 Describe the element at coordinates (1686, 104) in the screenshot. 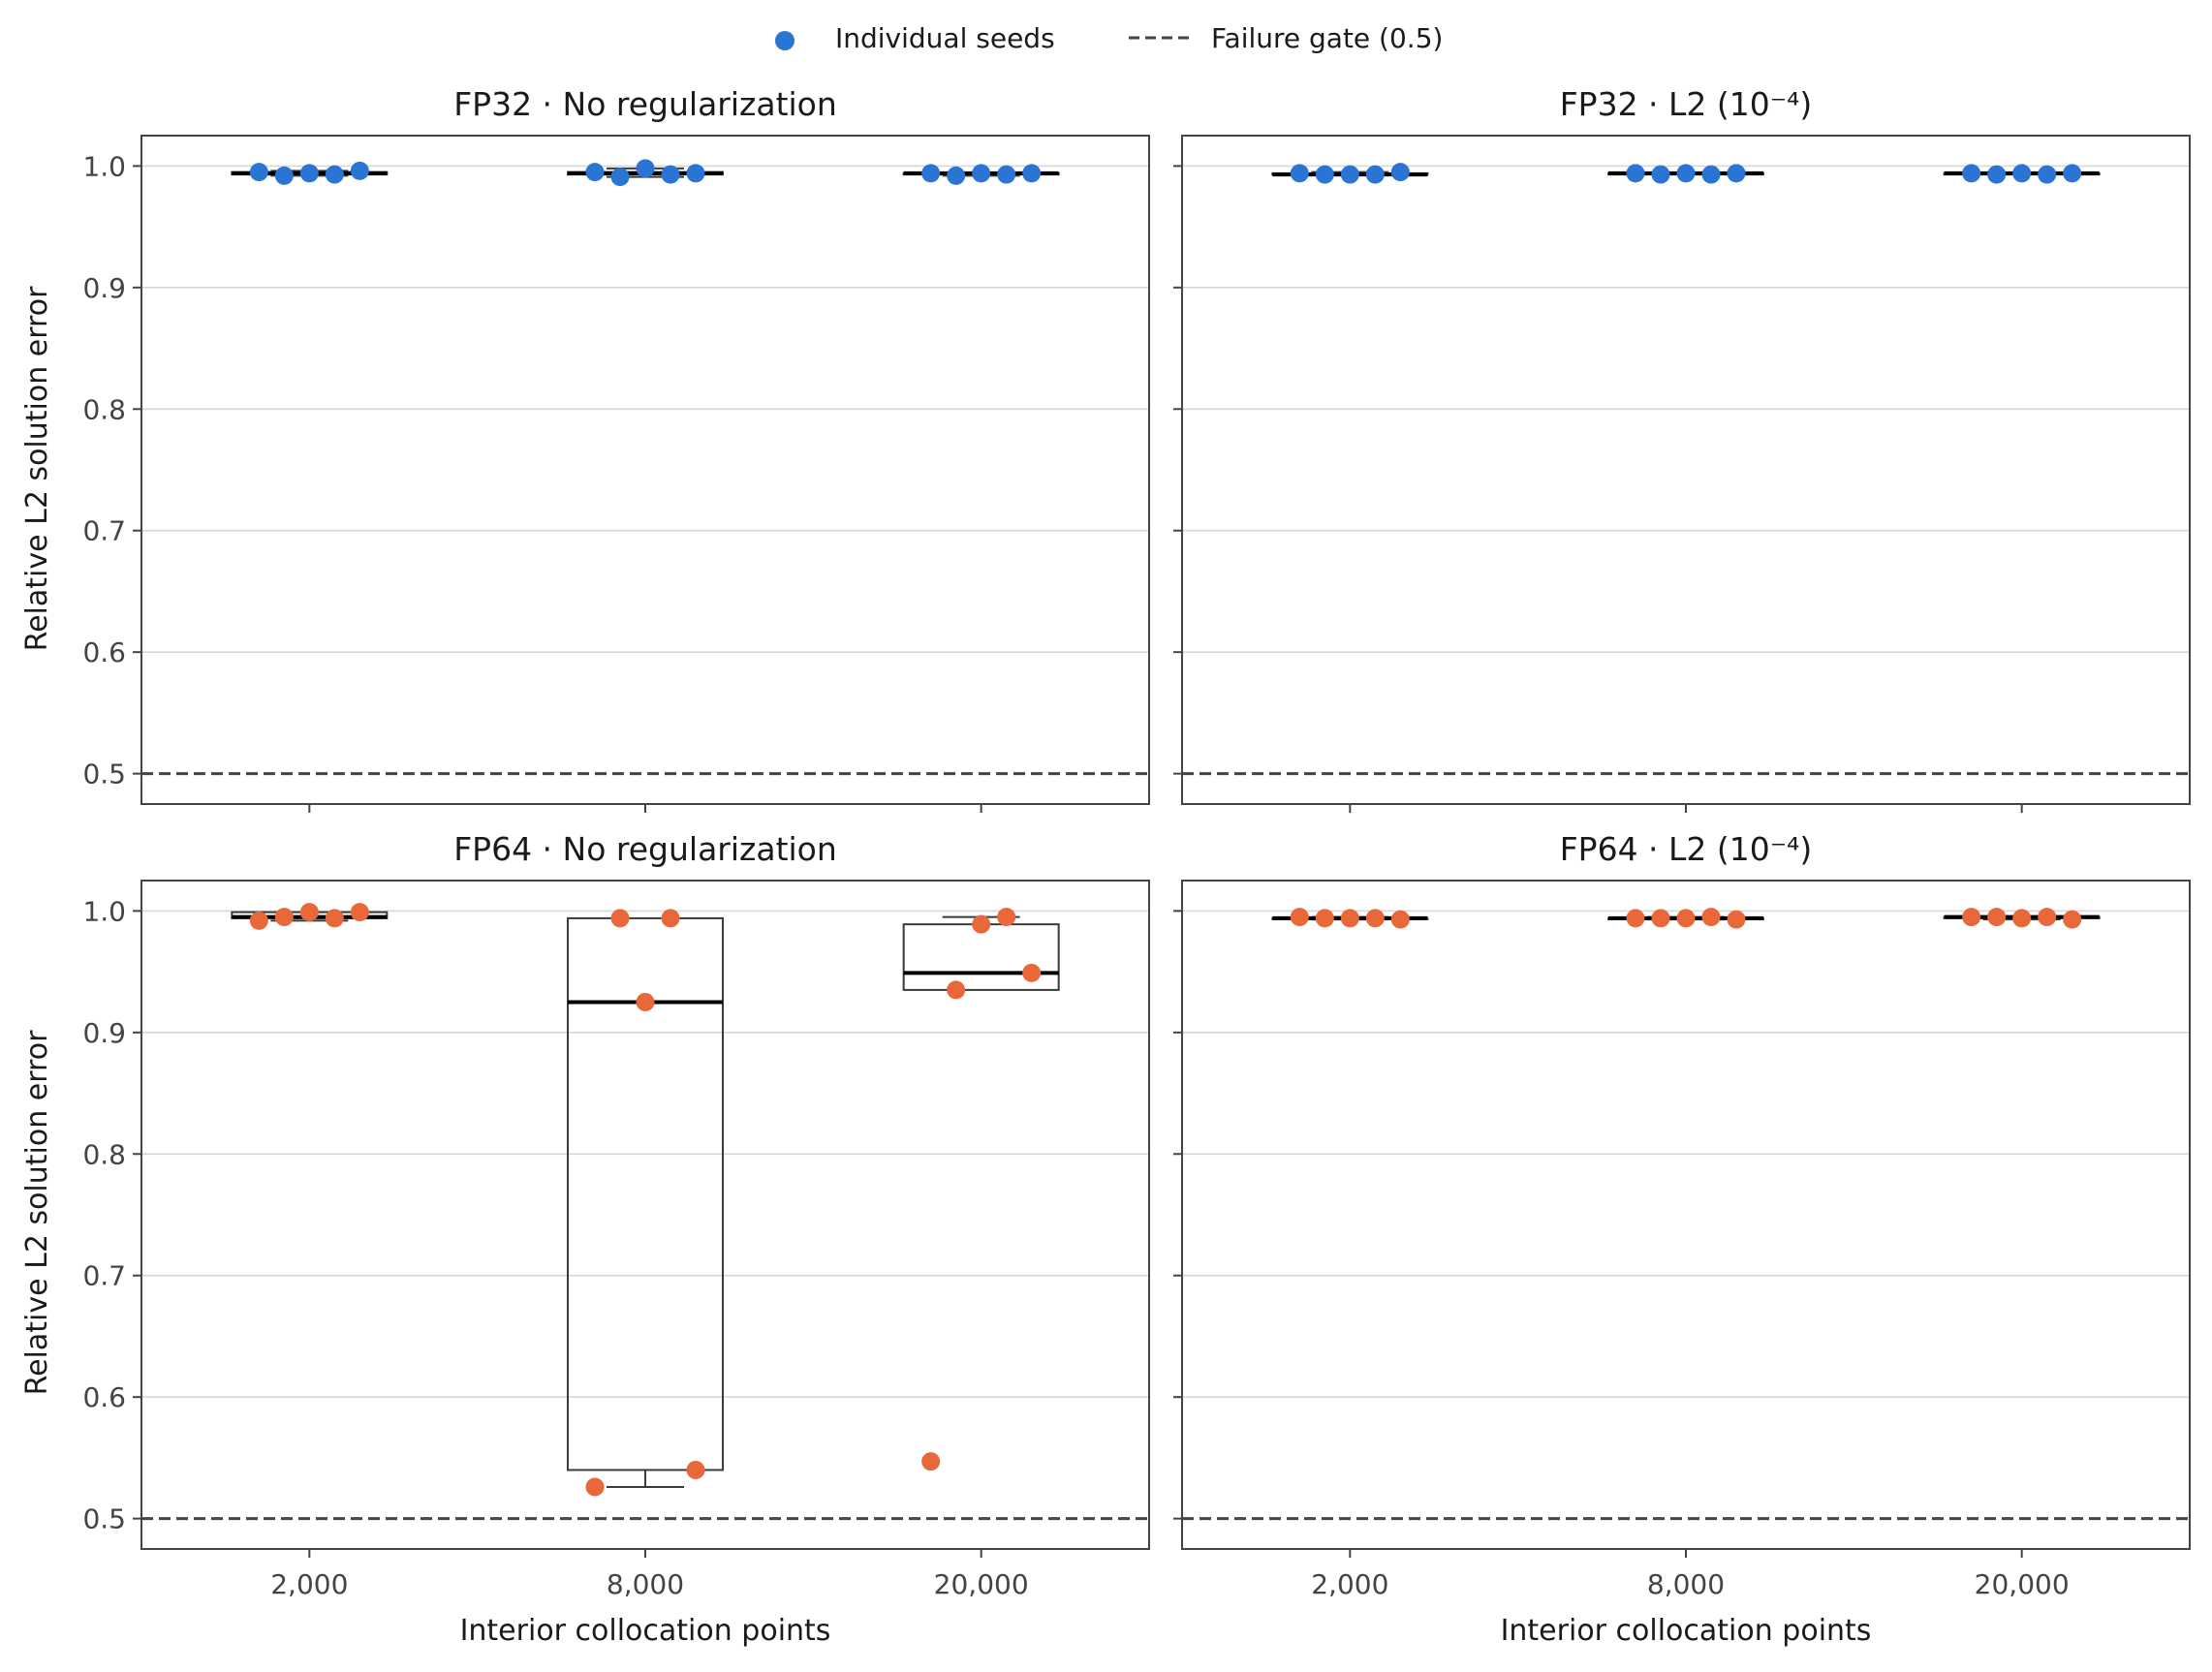

I see `panel-title-fp32-l2: FP32 · L2 (10⁻⁴)` at that location.